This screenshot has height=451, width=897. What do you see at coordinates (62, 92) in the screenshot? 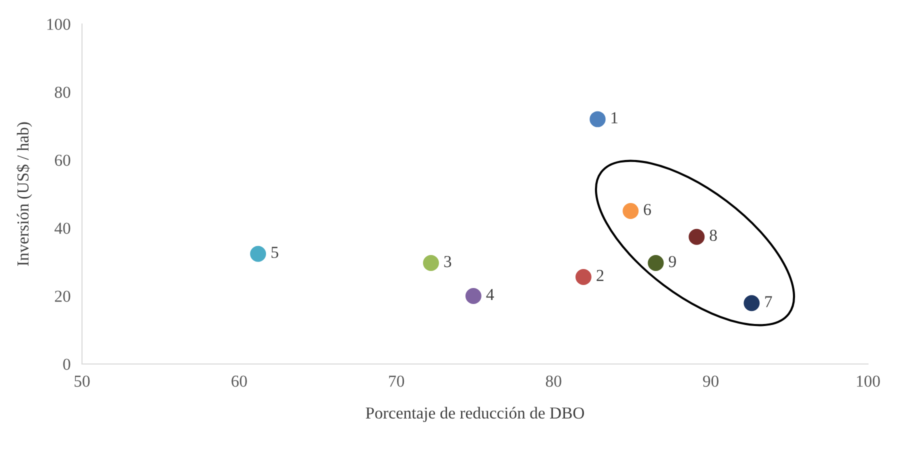
I see `y-tick-label: 80` at bounding box center [62, 92].